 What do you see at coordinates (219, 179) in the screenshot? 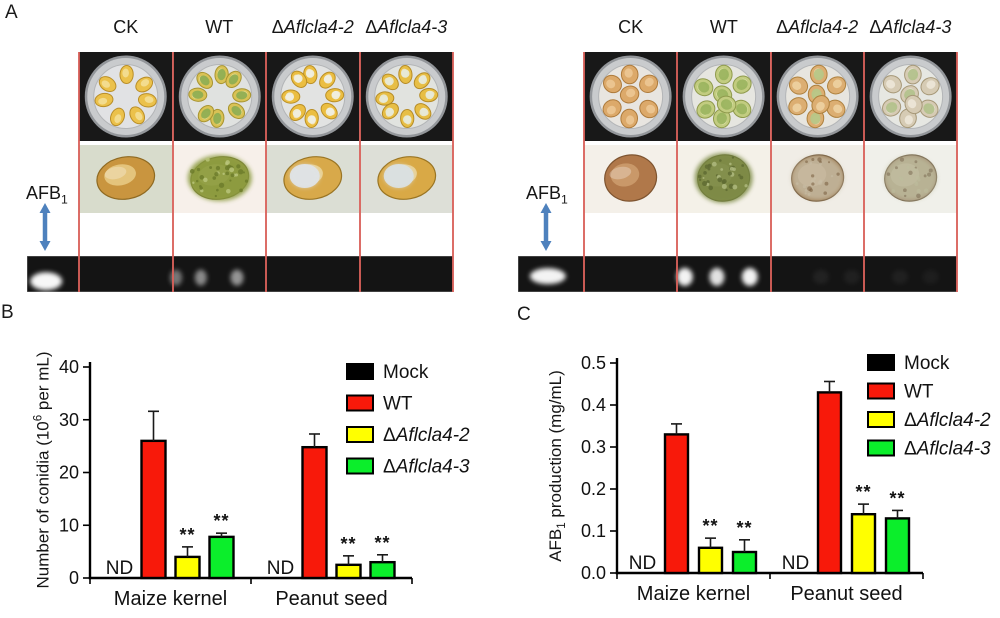
I see `seed-closeup-photo-maize-kernel-WT` at bounding box center [219, 179].